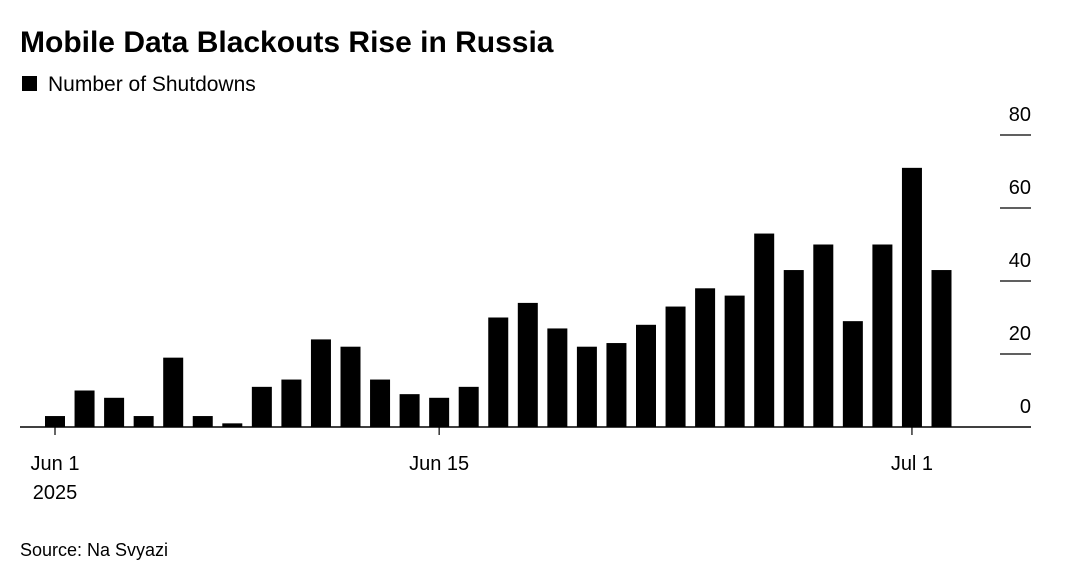 This screenshot has height=587, width=1080. What do you see at coordinates (1020, 334) in the screenshot?
I see `y-tick-label: 20` at bounding box center [1020, 334].